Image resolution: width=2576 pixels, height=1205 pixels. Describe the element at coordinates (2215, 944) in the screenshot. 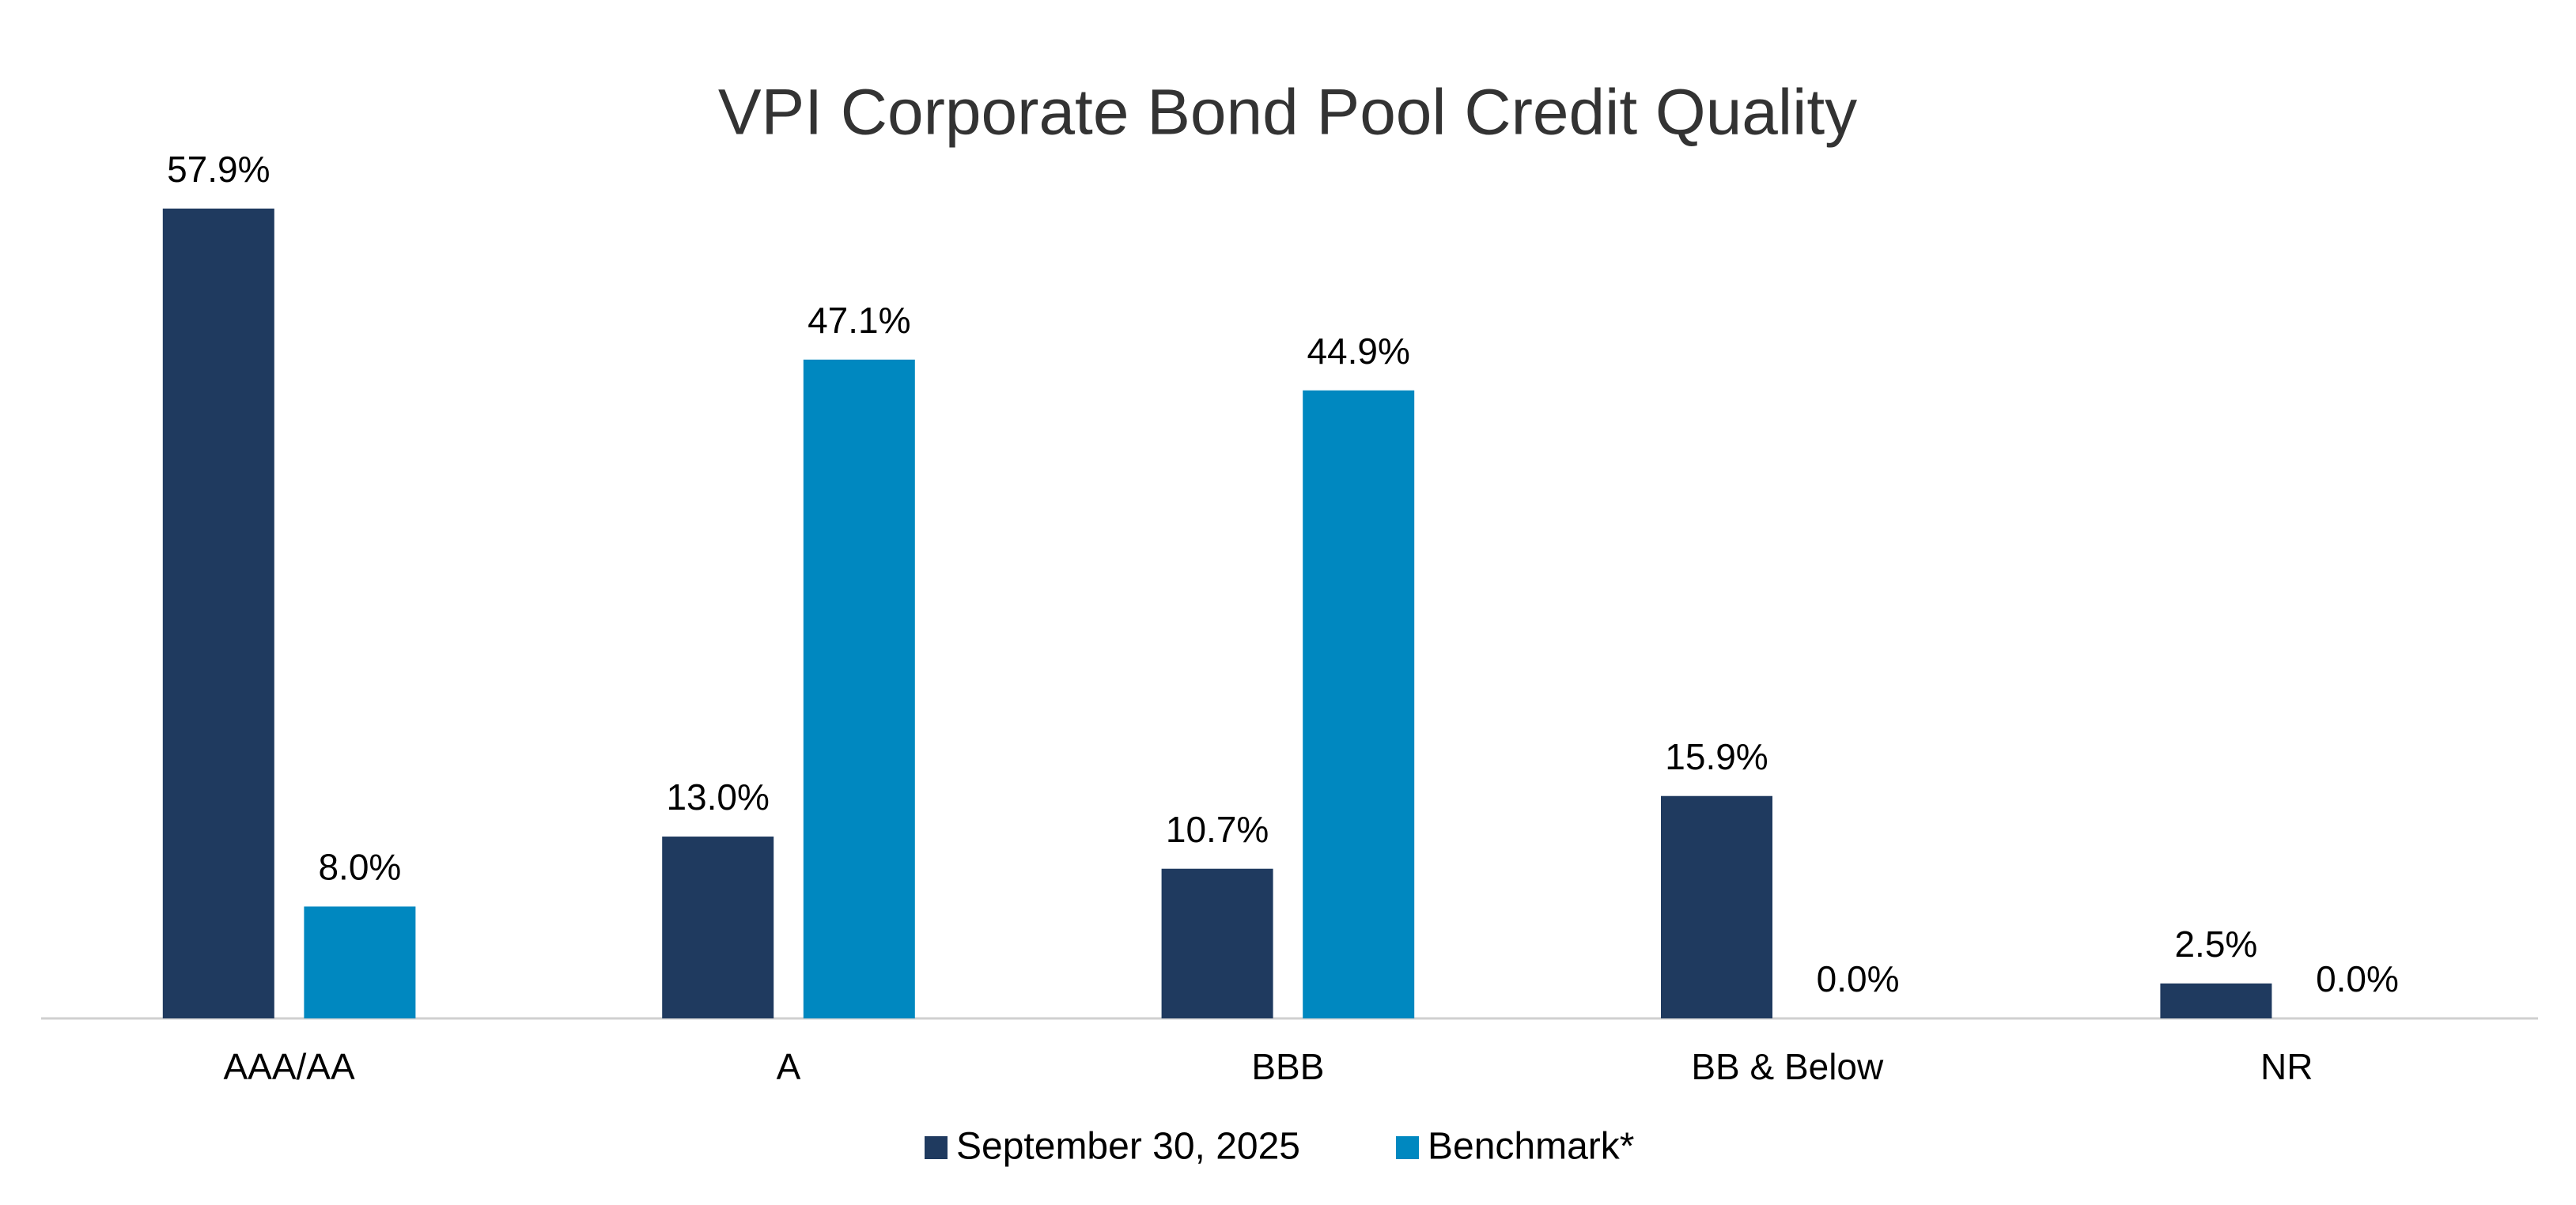

I see `value-label: 2.5%` at that location.